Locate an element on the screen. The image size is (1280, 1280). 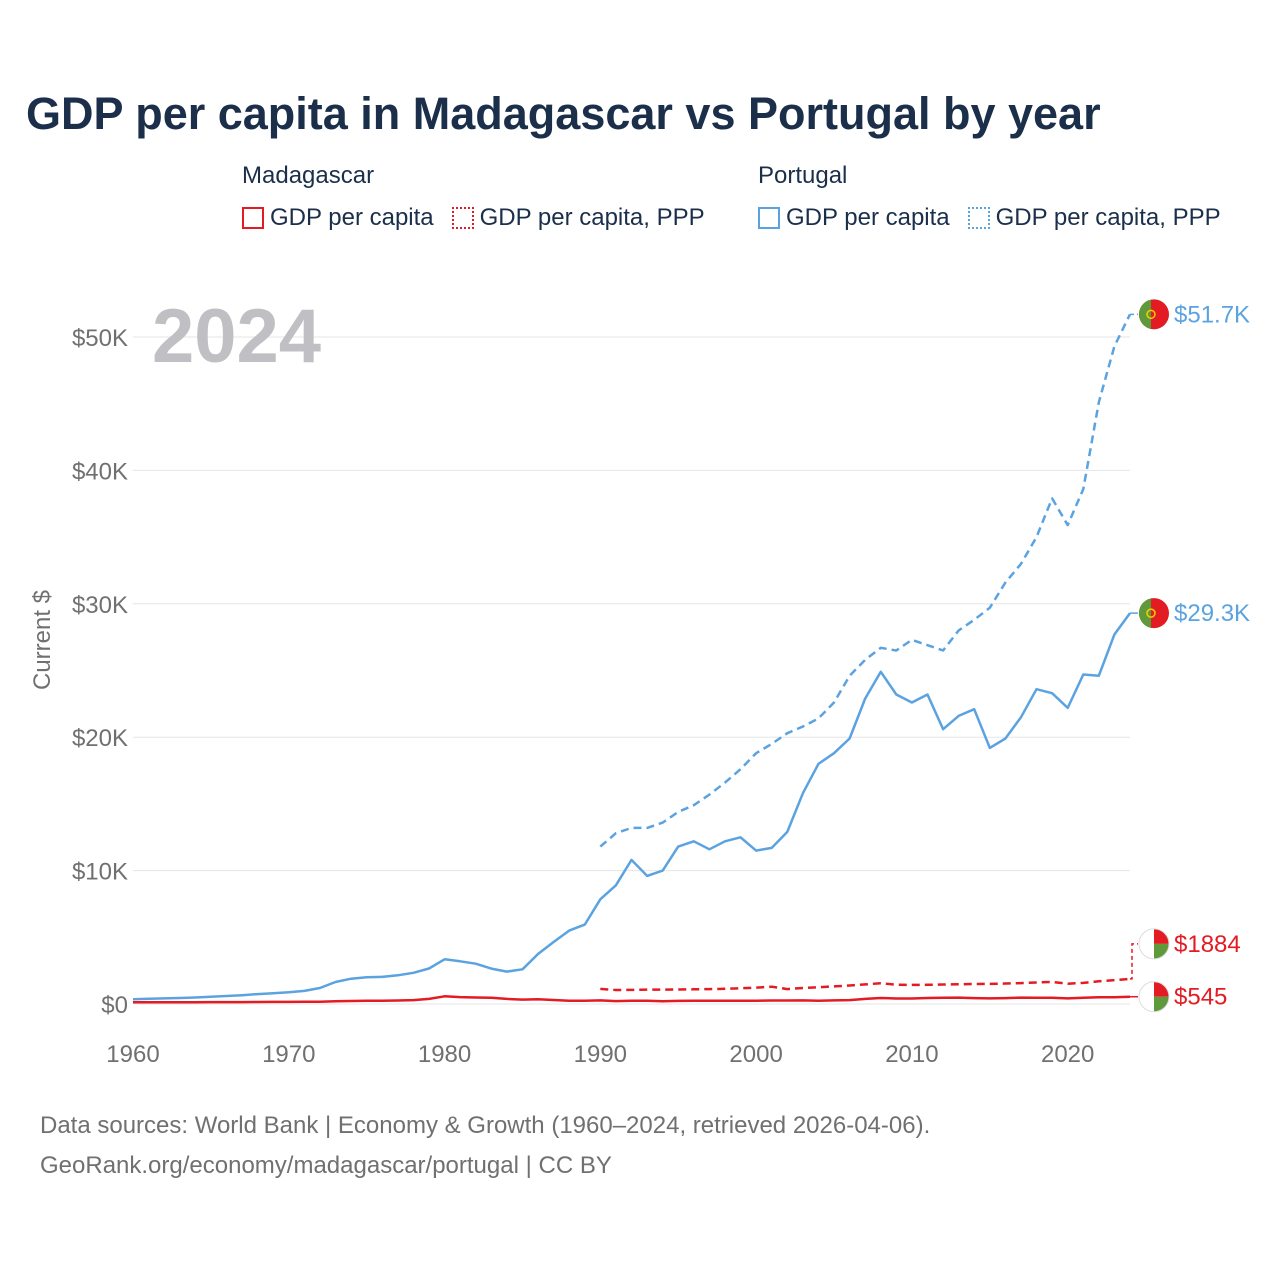
end-value-label: $29.3K is located at coordinates (1212, 613).